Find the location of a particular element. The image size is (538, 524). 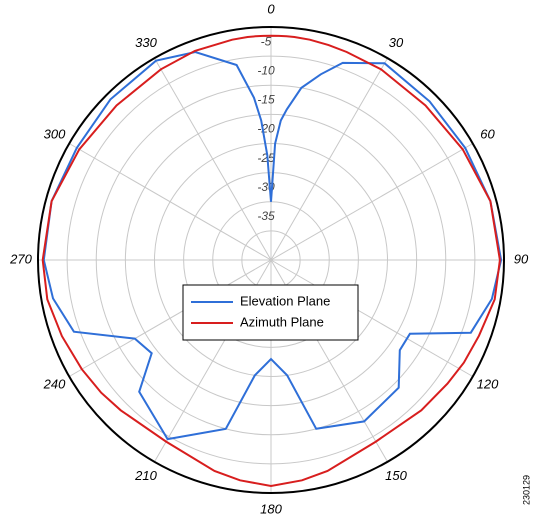

angle-label: 300 is located at coordinates (55, 133).